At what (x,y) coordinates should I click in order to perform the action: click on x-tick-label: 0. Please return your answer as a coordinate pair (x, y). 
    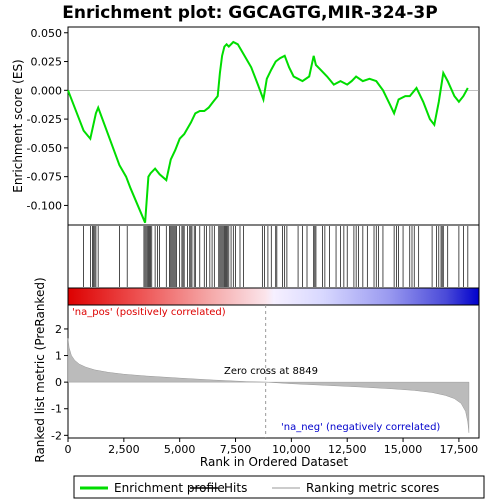
    Looking at the image, I should click on (68, 449).